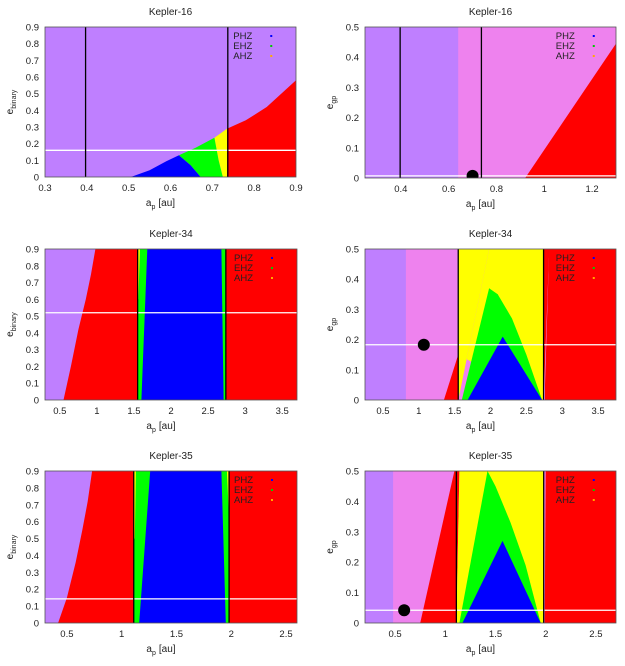 The width and height of the screenshot is (625, 666). Describe the element at coordinates (282, 411) in the screenshot. I see `x-tick-label: 3.5` at that location.